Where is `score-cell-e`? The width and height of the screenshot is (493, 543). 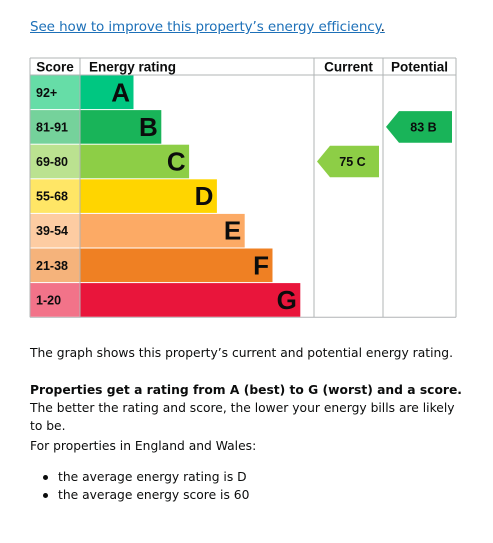
score-cell-e is located at coordinates (55, 230).